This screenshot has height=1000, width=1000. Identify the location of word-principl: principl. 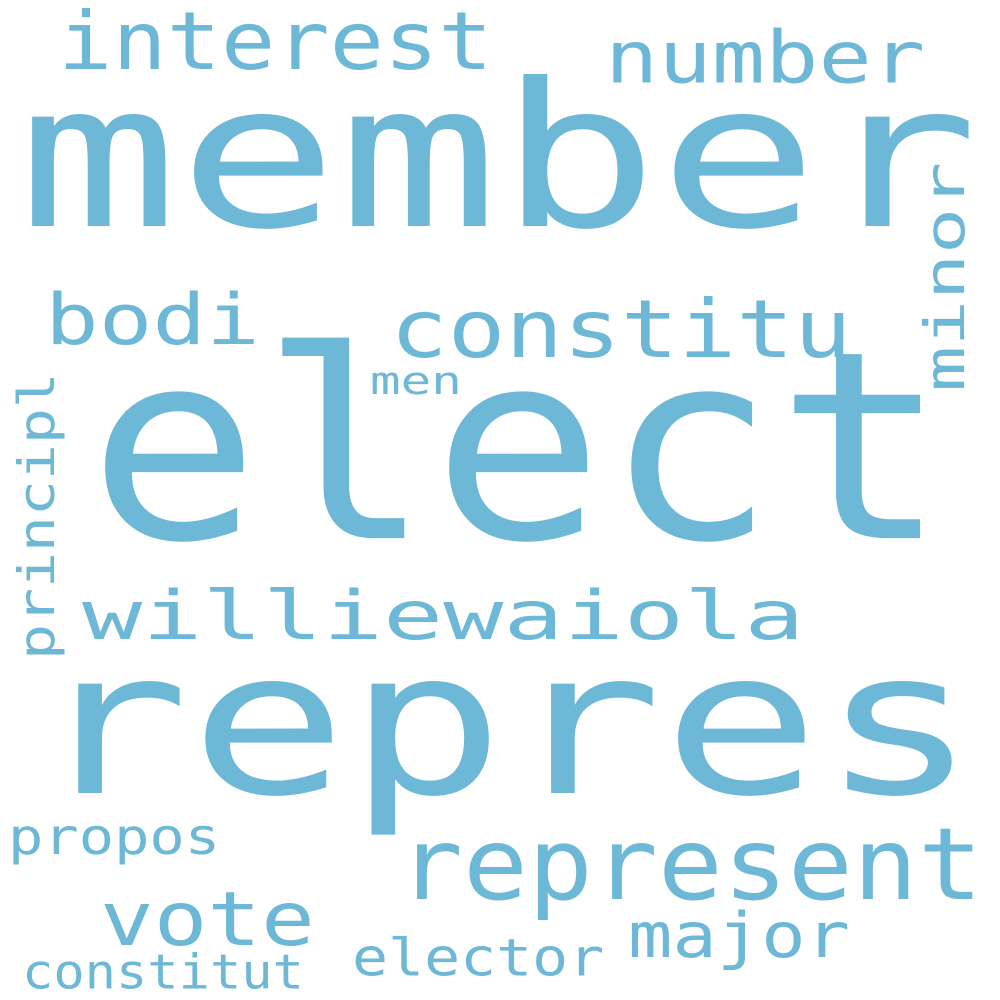
(37, 516).